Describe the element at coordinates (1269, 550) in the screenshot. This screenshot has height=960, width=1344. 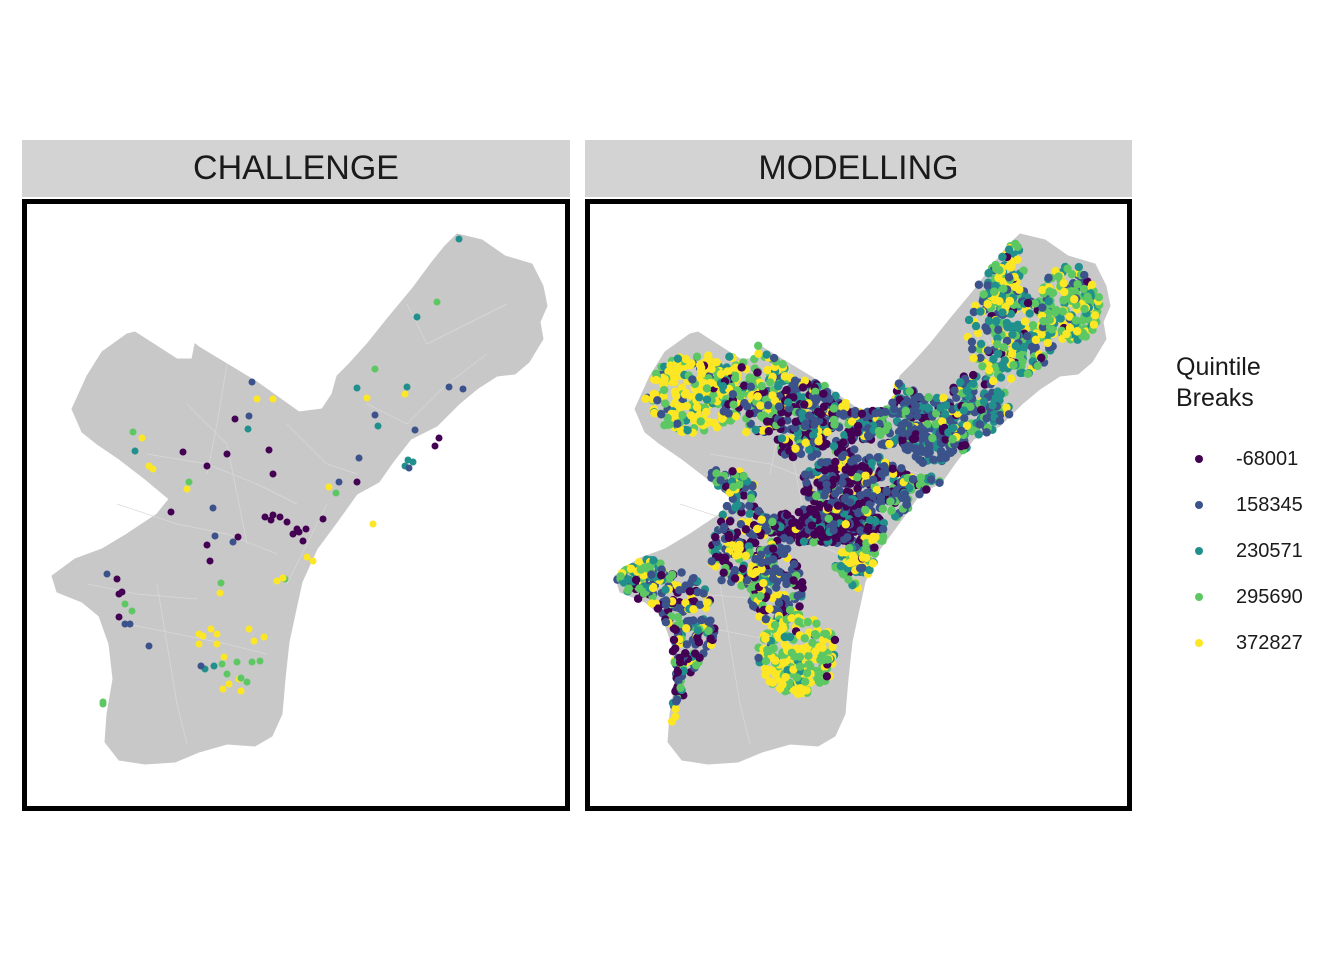
I see `legend-label: 230571` at that location.